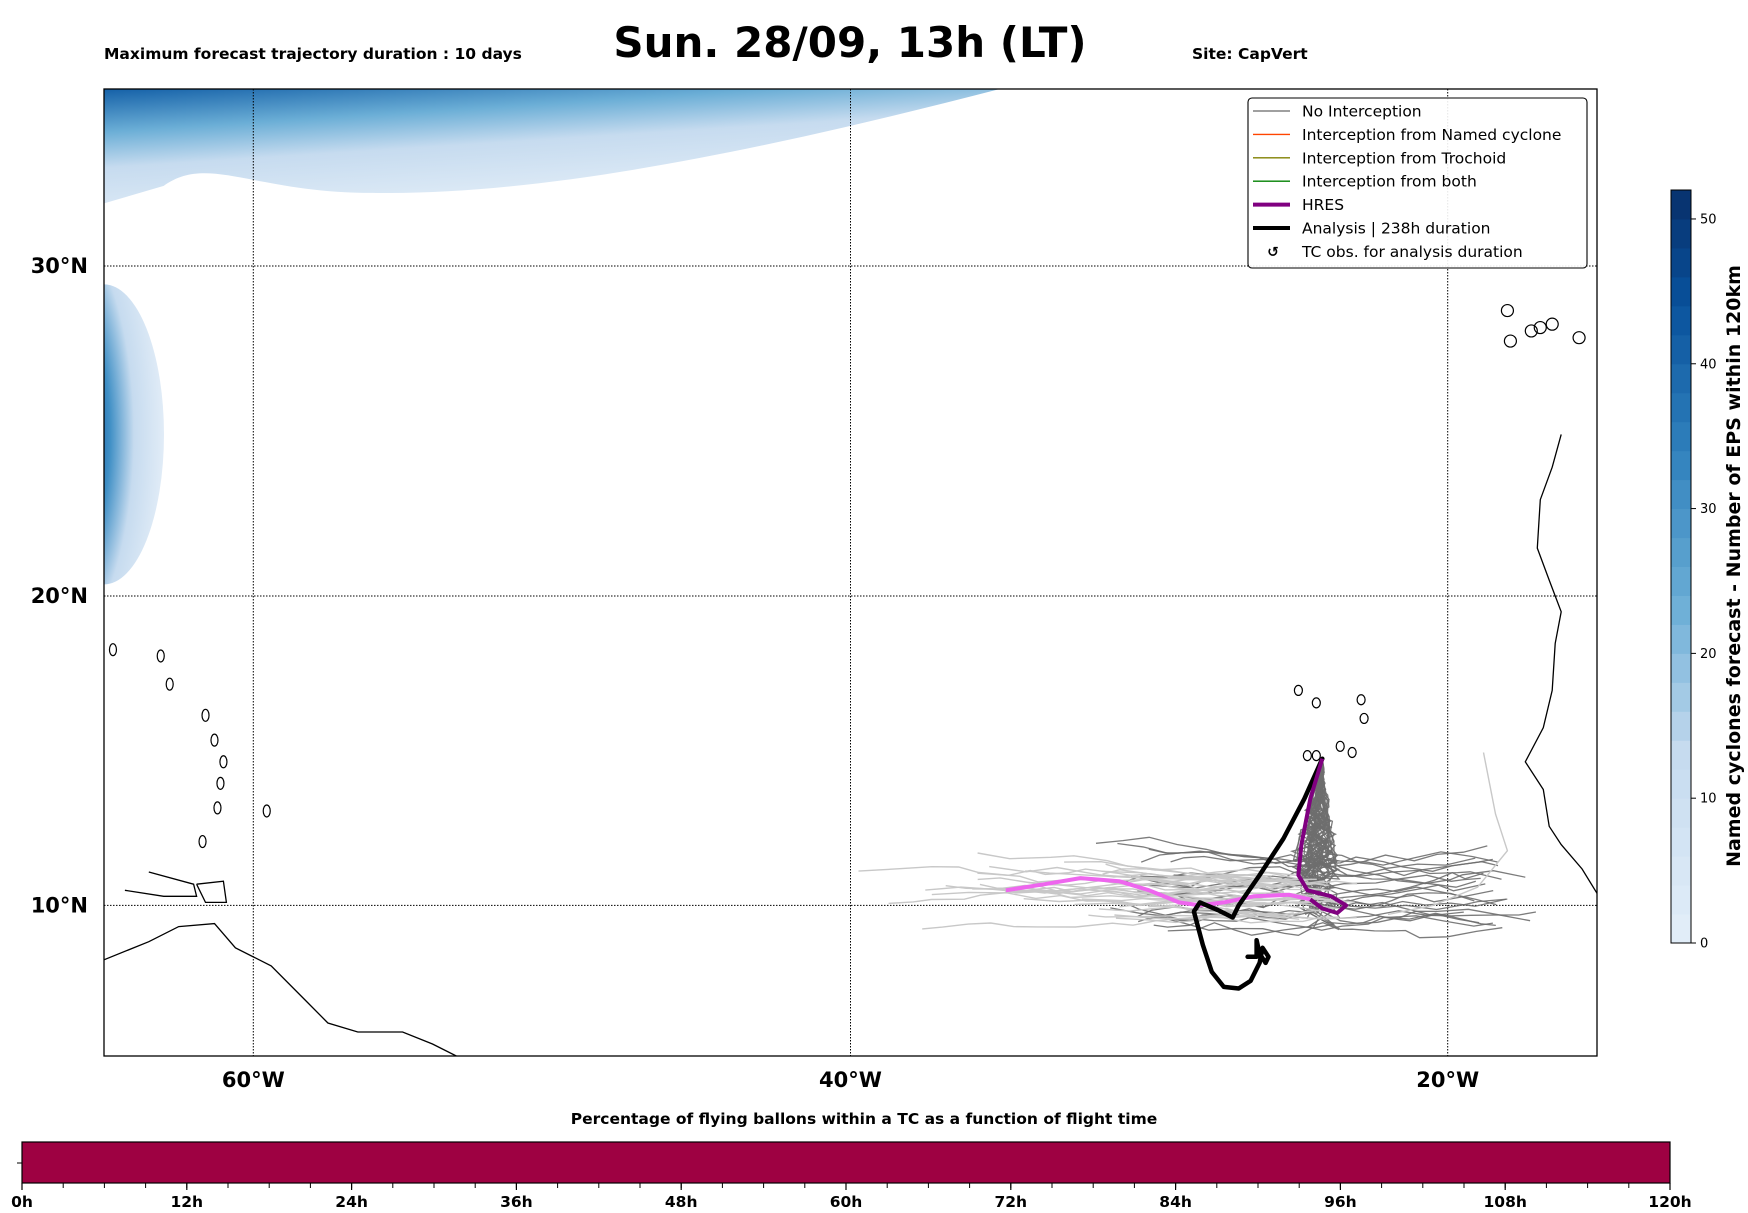 The image size is (1748, 1213). I want to click on bar-tick-label: 60h, so click(846, 1202).